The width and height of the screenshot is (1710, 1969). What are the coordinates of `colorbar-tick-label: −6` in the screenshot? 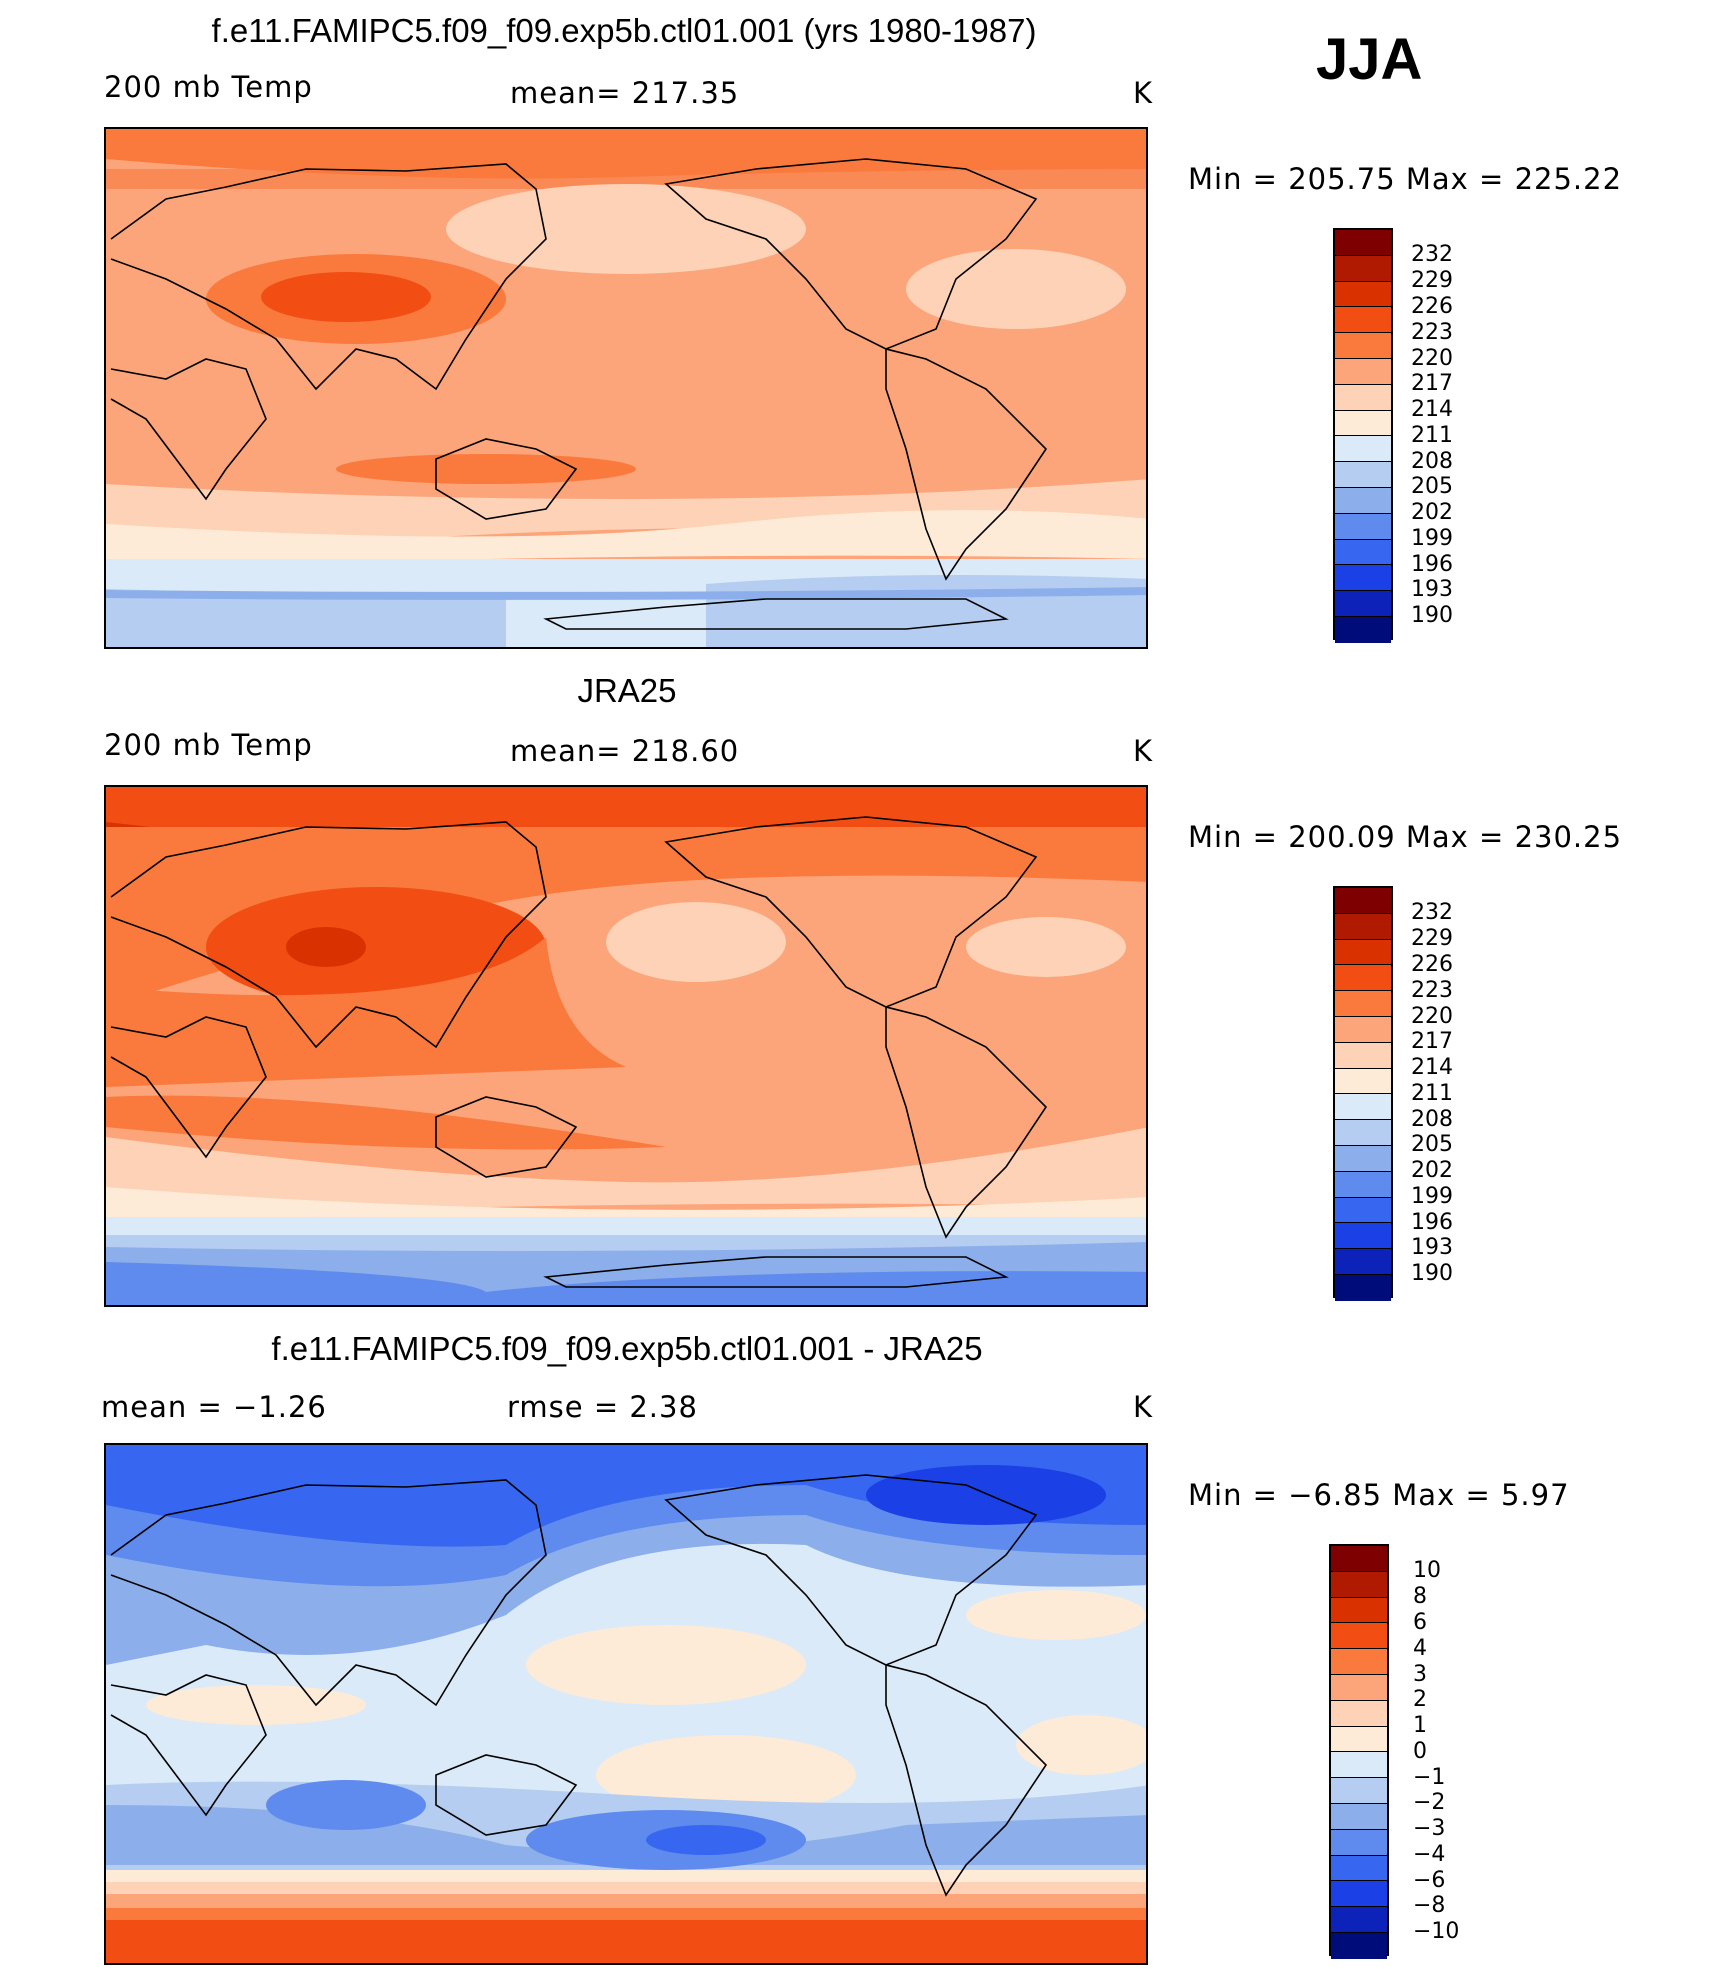 It's located at (1429, 1880).